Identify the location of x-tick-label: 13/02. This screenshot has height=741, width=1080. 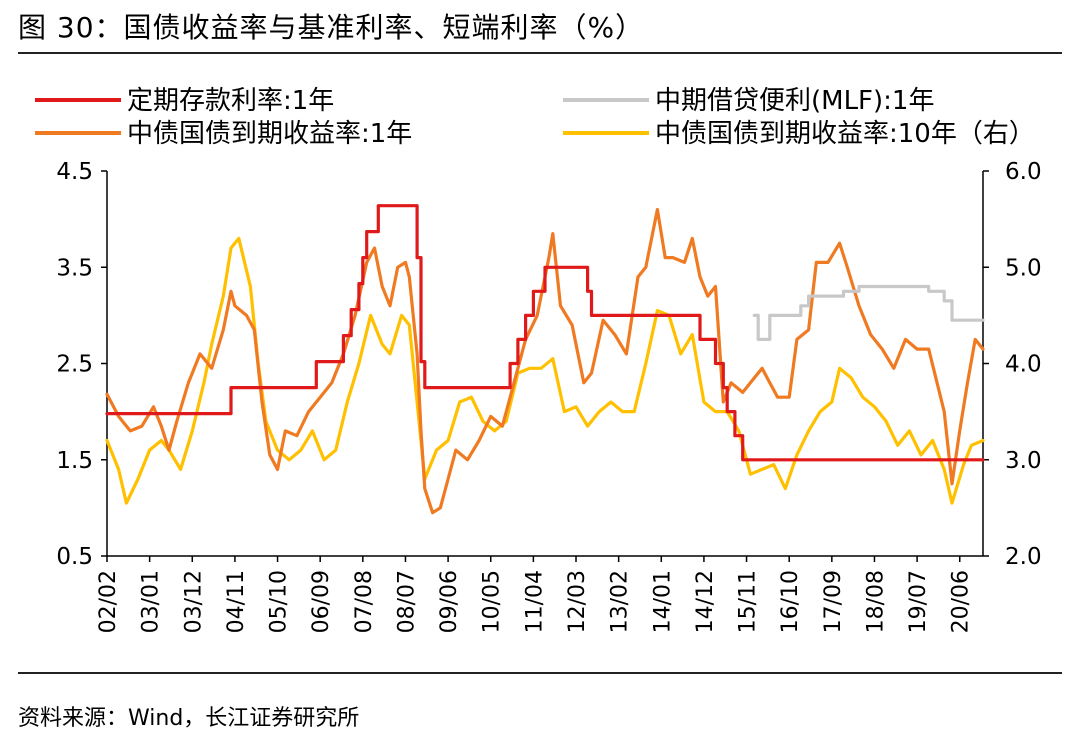
(620, 601).